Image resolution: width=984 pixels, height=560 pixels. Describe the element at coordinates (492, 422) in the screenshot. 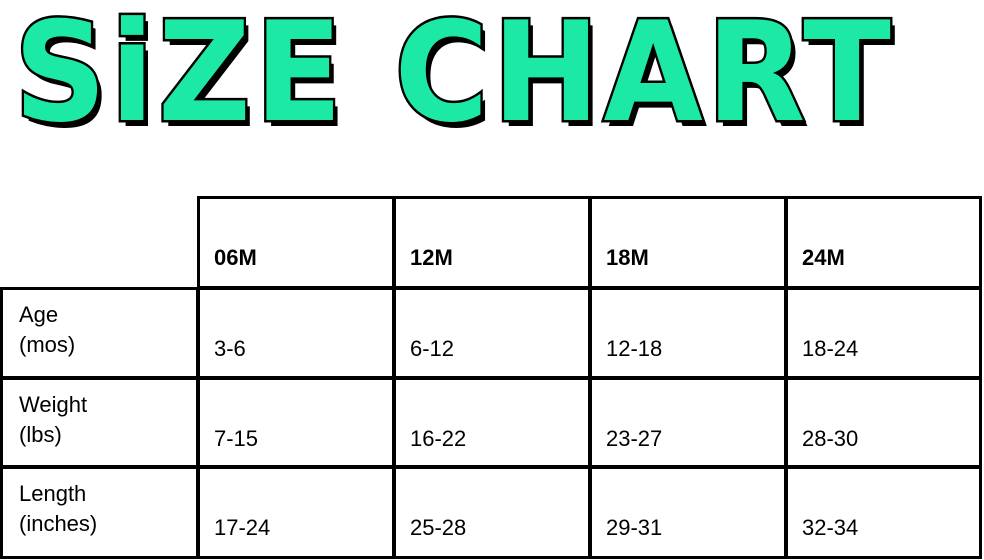

I see `table-cell: 16-22` at that location.